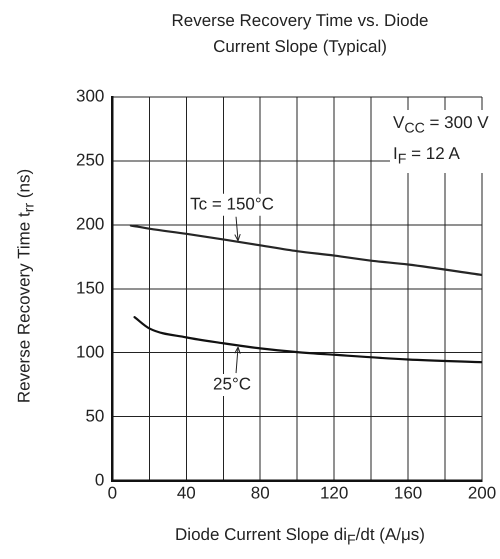 The width and height of the screenshot is (500, 559). Describe the element at coordinates (90, 352) in the screenshot. I see `y-tick-label: 100` at that location.